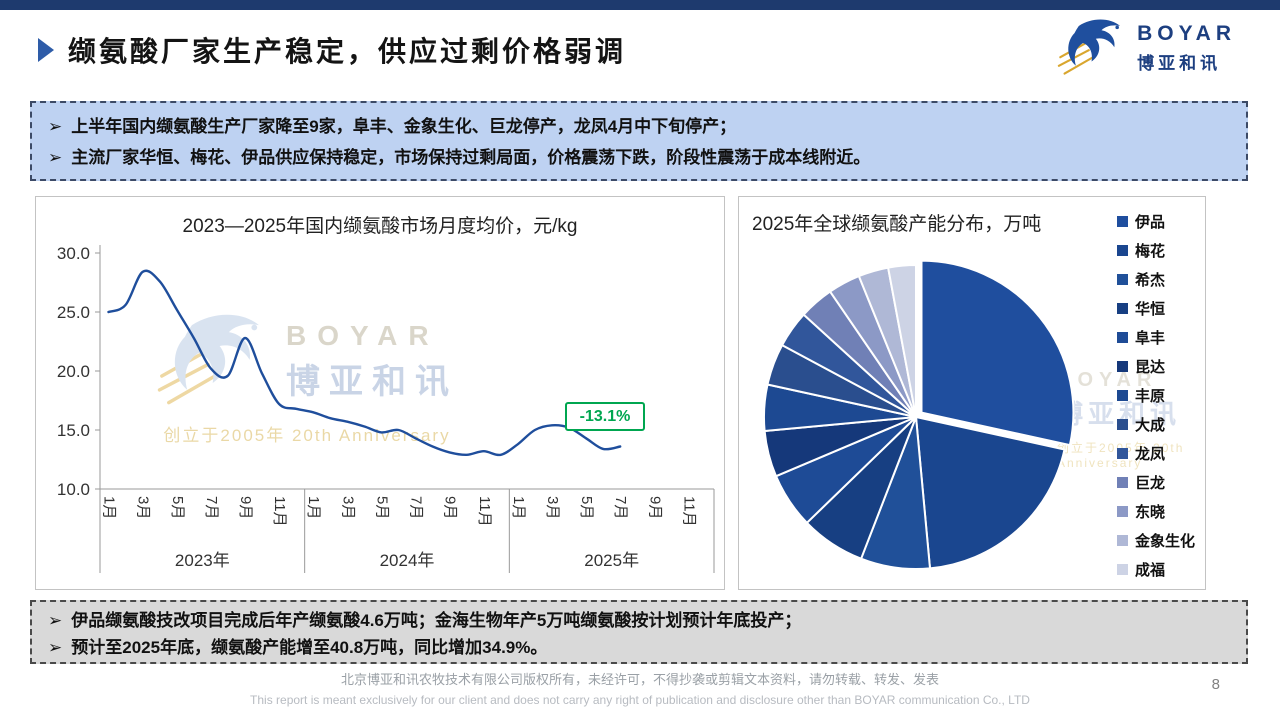 This screenshot has height=720, width=1280. I want to click on boyar-logo: BOYAR 博亚和讯, so click(1146, 48).